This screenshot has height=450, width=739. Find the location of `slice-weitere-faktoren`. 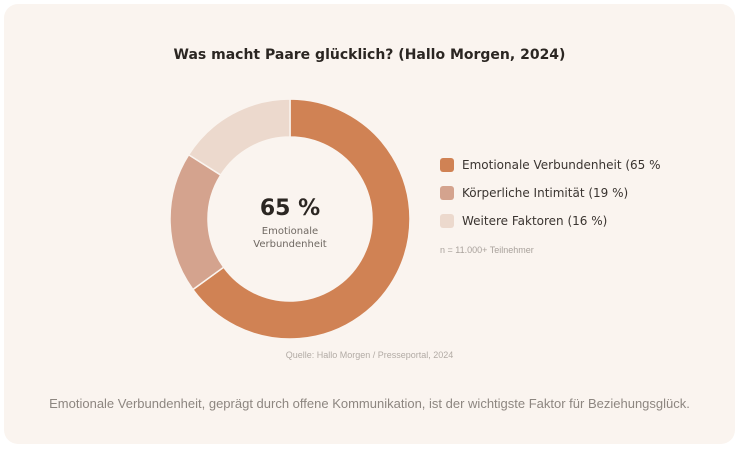

slice-weitere-faktoren is located at coordinates (239, 137).